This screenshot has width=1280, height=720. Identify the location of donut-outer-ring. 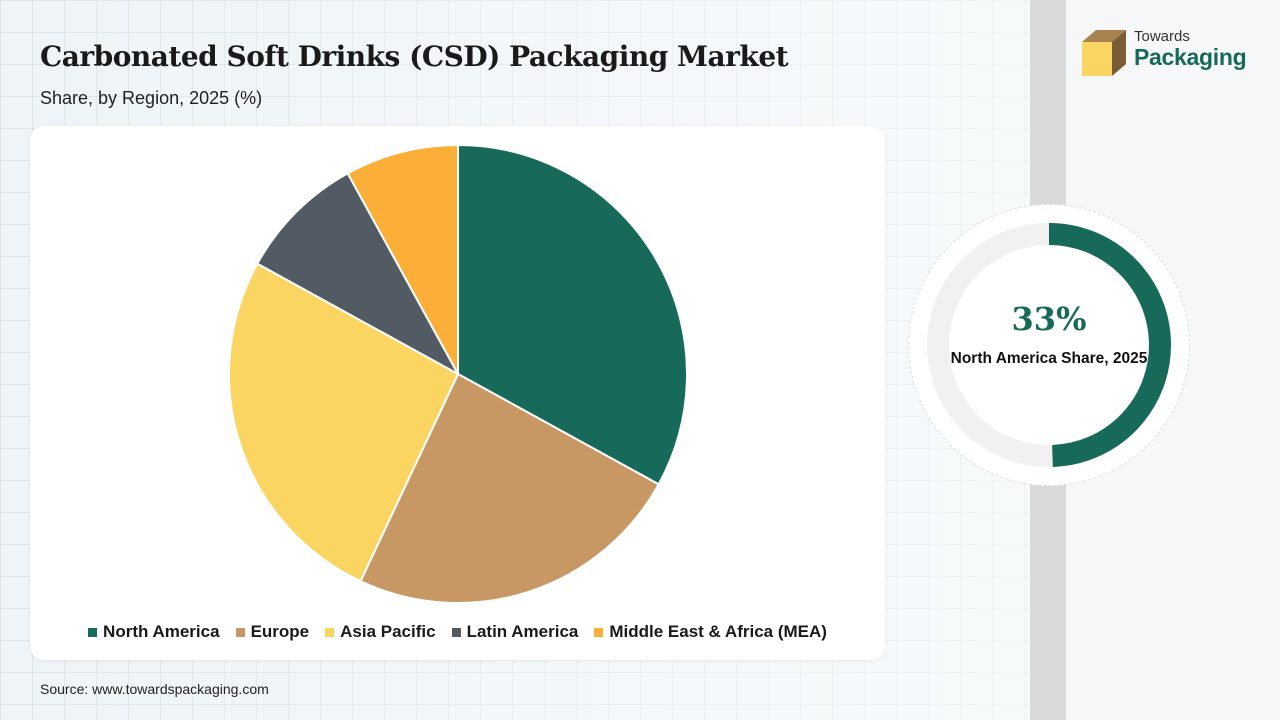
(1049, 345).